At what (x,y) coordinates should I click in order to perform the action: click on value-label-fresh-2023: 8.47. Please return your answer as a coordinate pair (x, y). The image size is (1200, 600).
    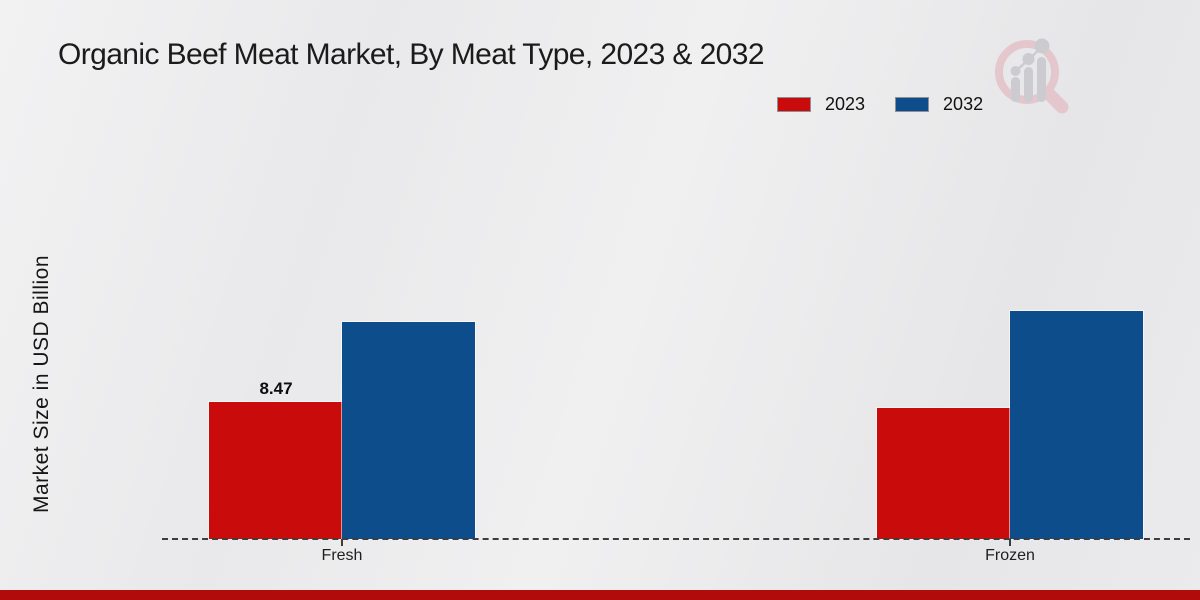
    Looking at the image, I should click on (276, 388).